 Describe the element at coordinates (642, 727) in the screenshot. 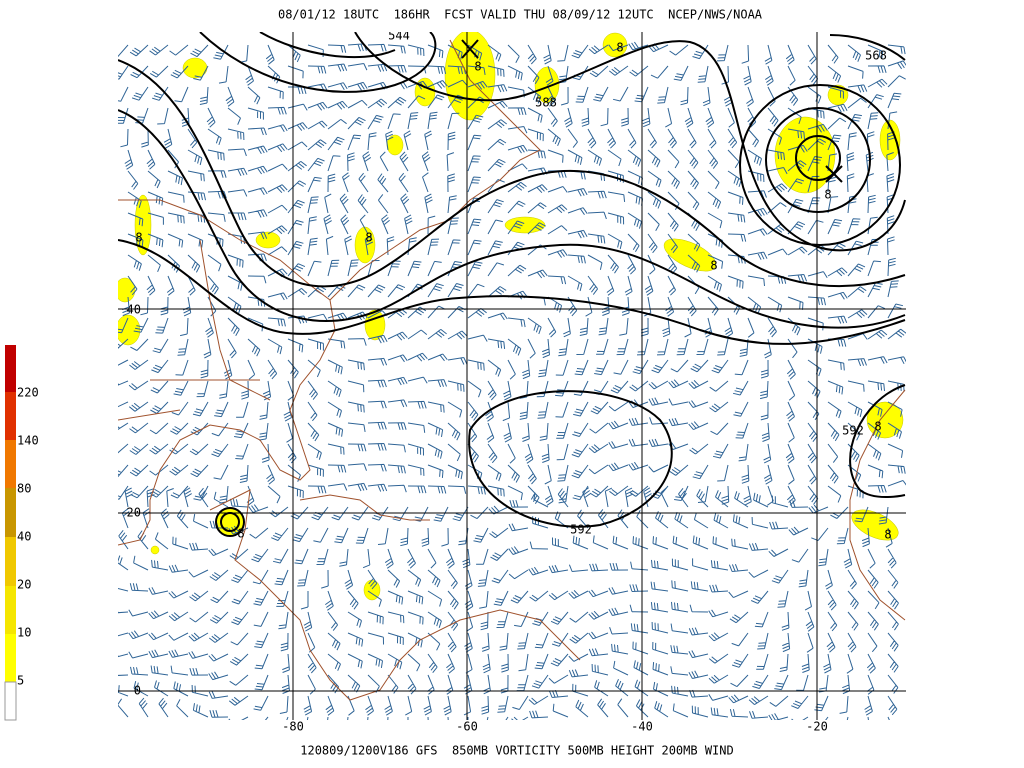

I see `longitude-label: -40` at that location.